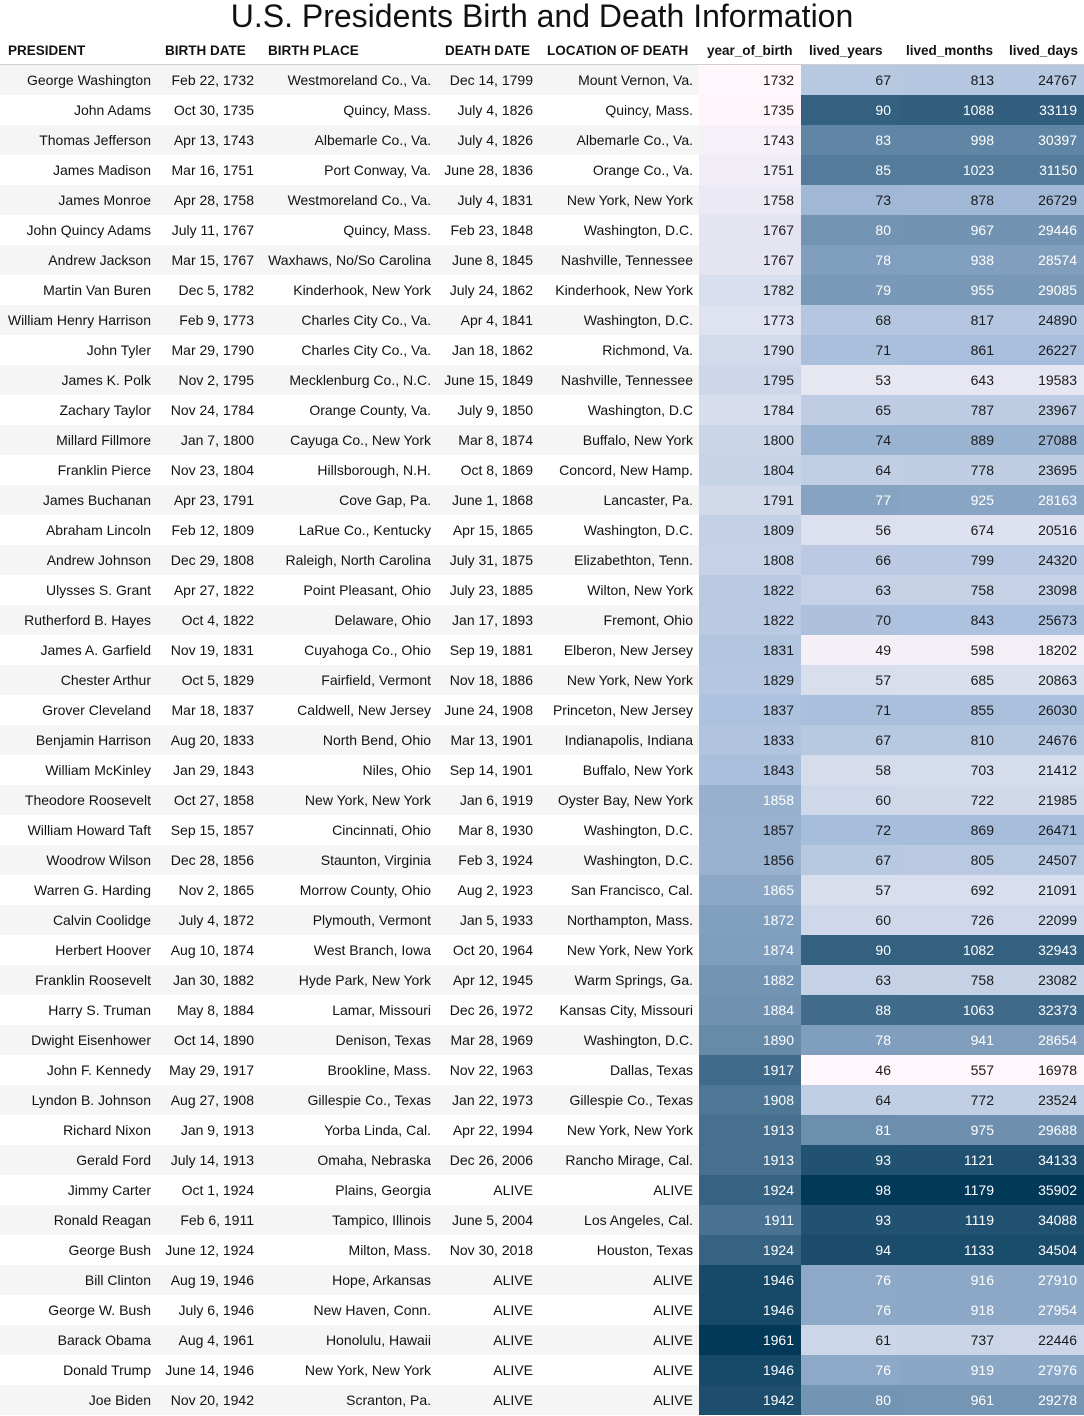 This screenshot has height=1416, width=1084. Describe the element at coordinates (488, 140) in the screenshot. I see `cell-death-date: July 4, 1826` at that location.